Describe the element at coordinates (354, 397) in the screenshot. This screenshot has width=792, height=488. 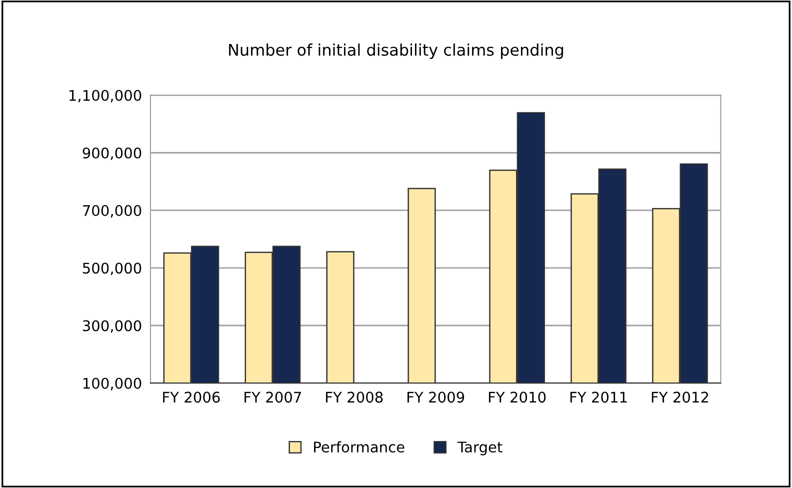
I see `x-tick-label: FY 2008` at that location.